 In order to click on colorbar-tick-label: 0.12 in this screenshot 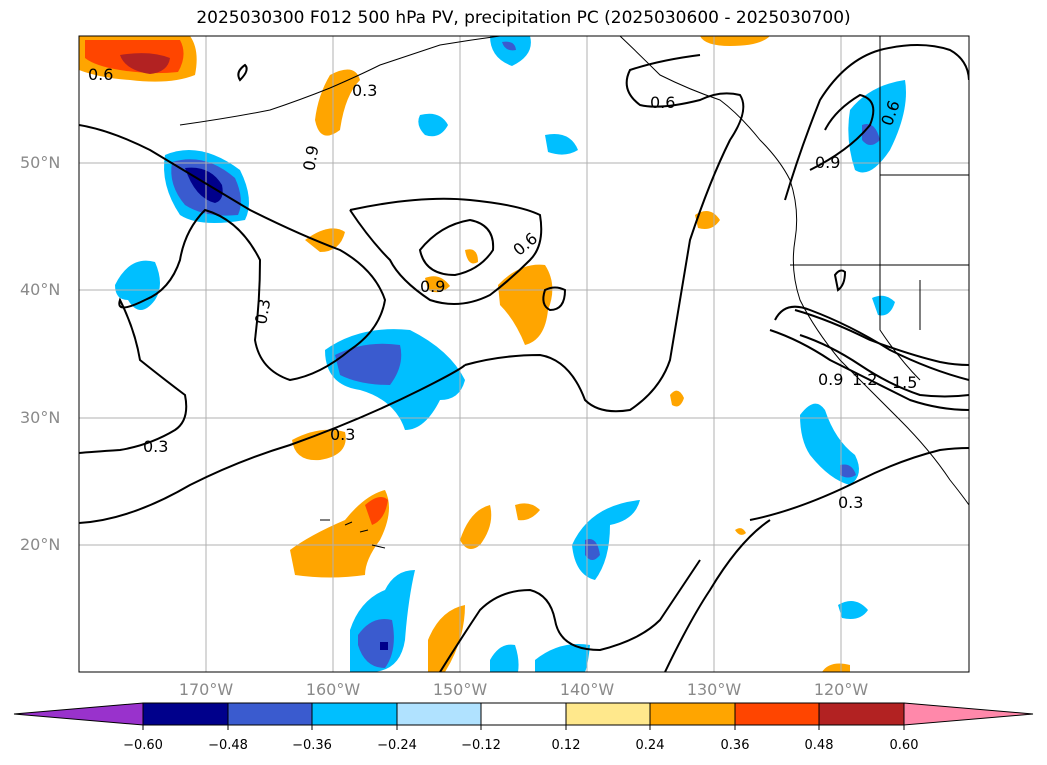, I will do `click(566, 745)`.